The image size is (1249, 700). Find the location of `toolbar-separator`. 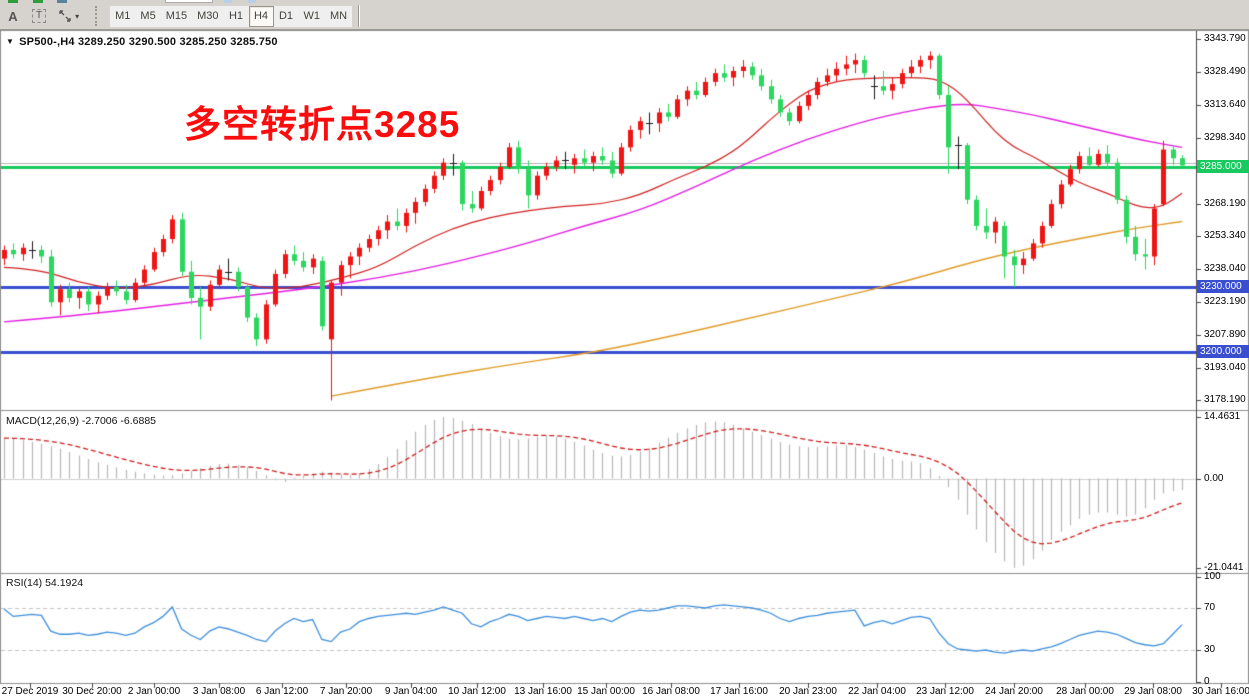

toolbar-separator is located at coordinates (359, 16).